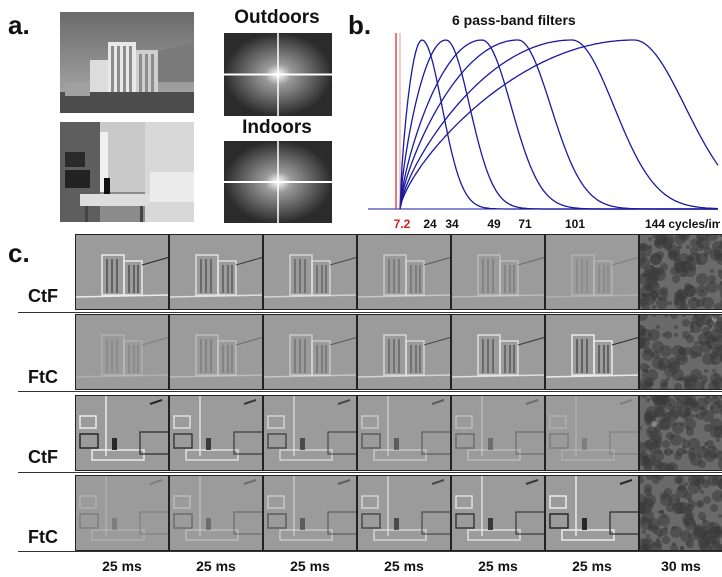 The width and height of the screenshot is (722, 577). What do you see at coordinates (43, 377) in the screenshot?
I see `row-label-2: FtC` at bounding box center [43, 377].